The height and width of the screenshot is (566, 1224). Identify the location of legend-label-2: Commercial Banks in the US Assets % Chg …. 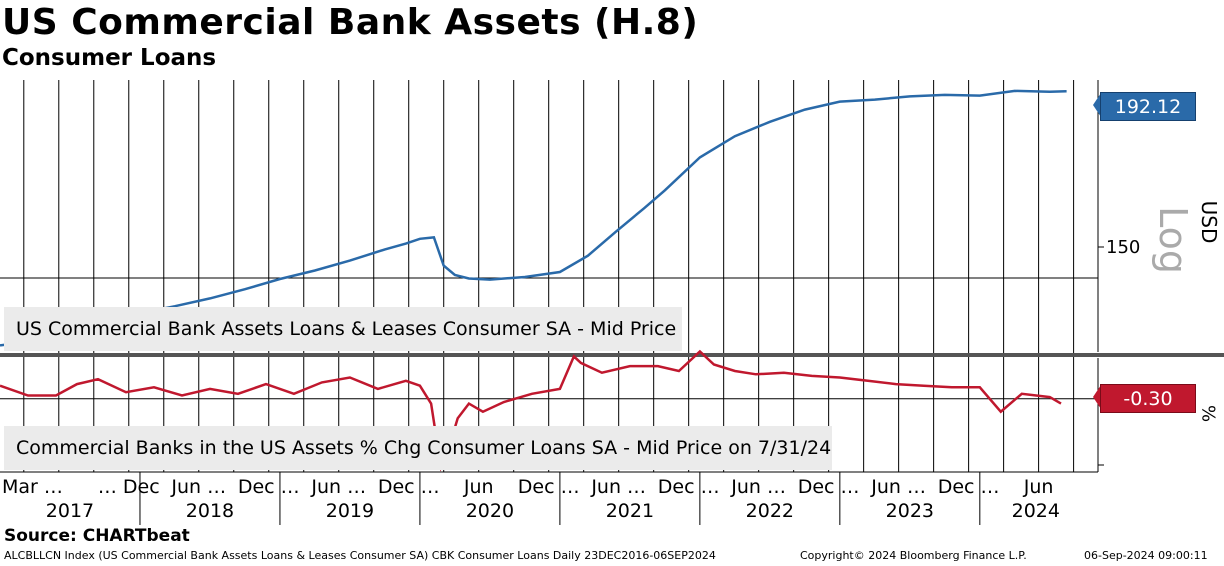
(424, 448).